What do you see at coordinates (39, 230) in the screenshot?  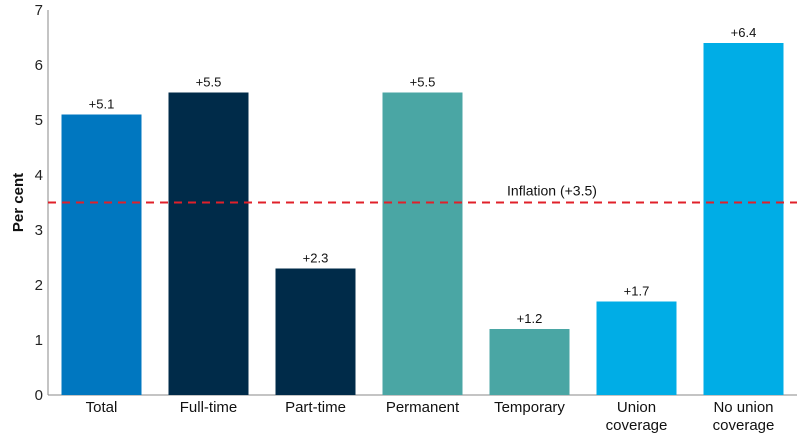 I see `y-tick-label: 3` at bounding box center [39, 230].